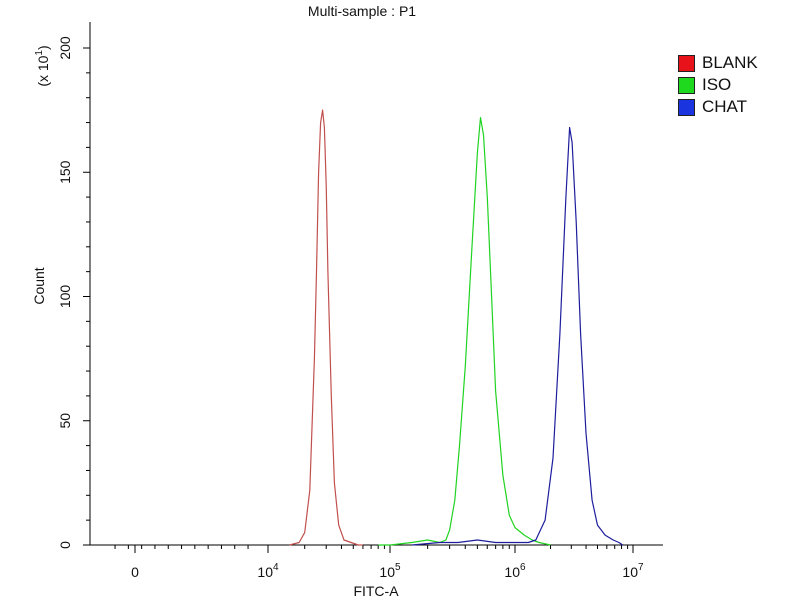 The width and height of the screenshot is (800, 605). I want to click on y-tick-label: 150, so click(65, 172).